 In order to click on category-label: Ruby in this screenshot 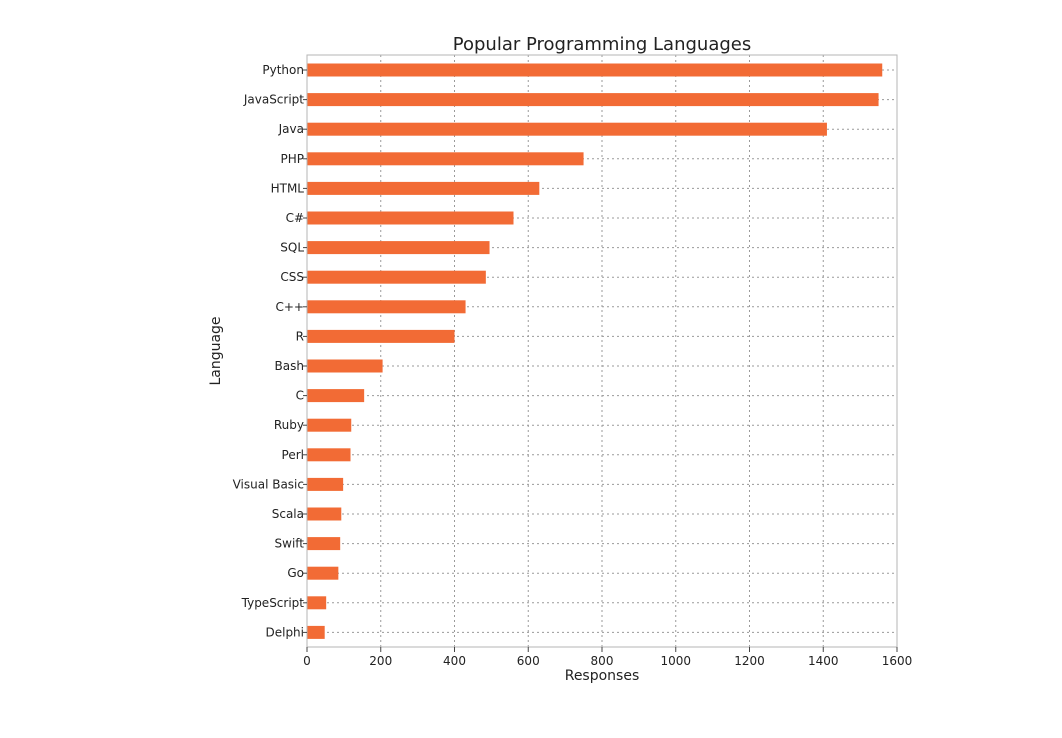, I will do `click(289, 425)`.